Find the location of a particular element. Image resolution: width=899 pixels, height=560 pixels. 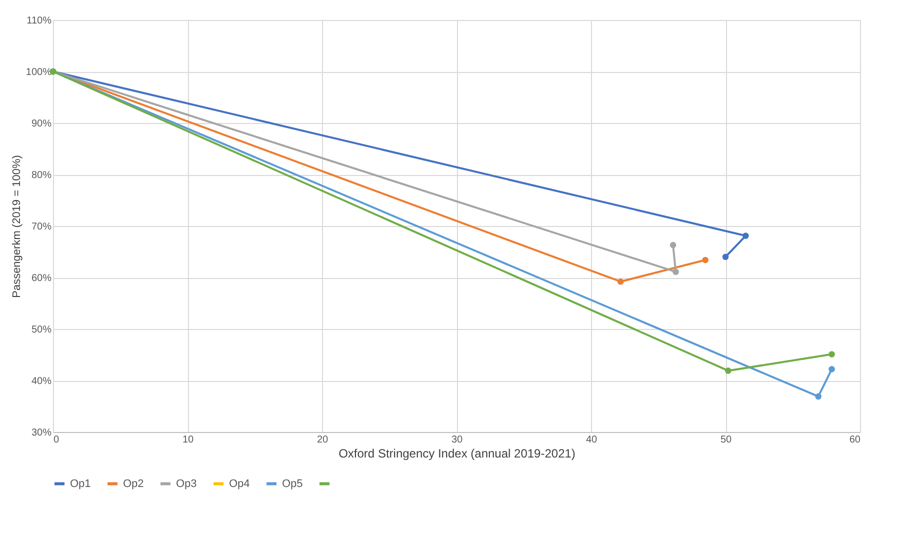

y-tick-label: 30% is located at coordinates (41, 433).